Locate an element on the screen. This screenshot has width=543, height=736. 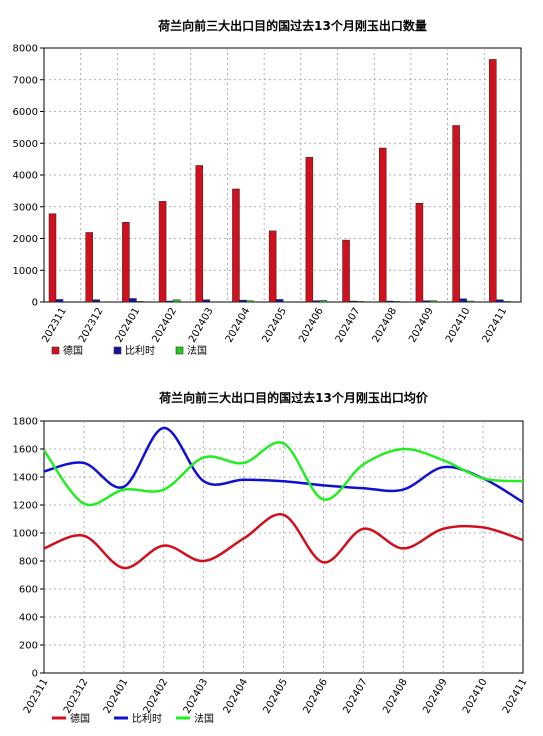
chart-title: 荷兰向前三大出口目的国过去13个月刚玉出口均价 is located at coordinates (293, 397).